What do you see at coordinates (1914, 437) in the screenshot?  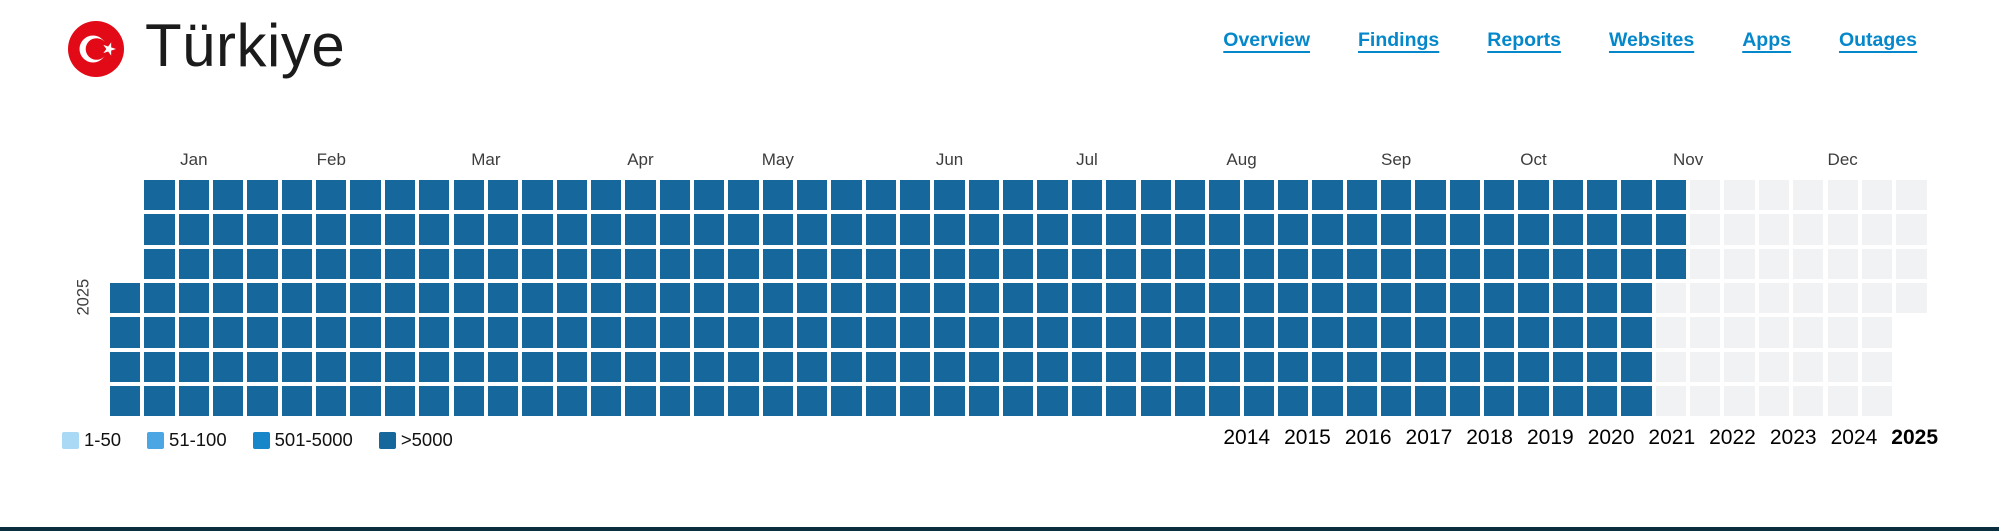 I see `year-option-2025: 2025` at bounding box center [1914, 437].